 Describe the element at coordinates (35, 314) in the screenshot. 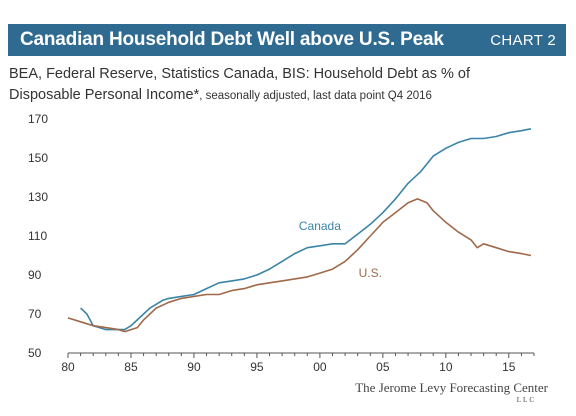

I see `y-tick-label-70: 70` at that location.